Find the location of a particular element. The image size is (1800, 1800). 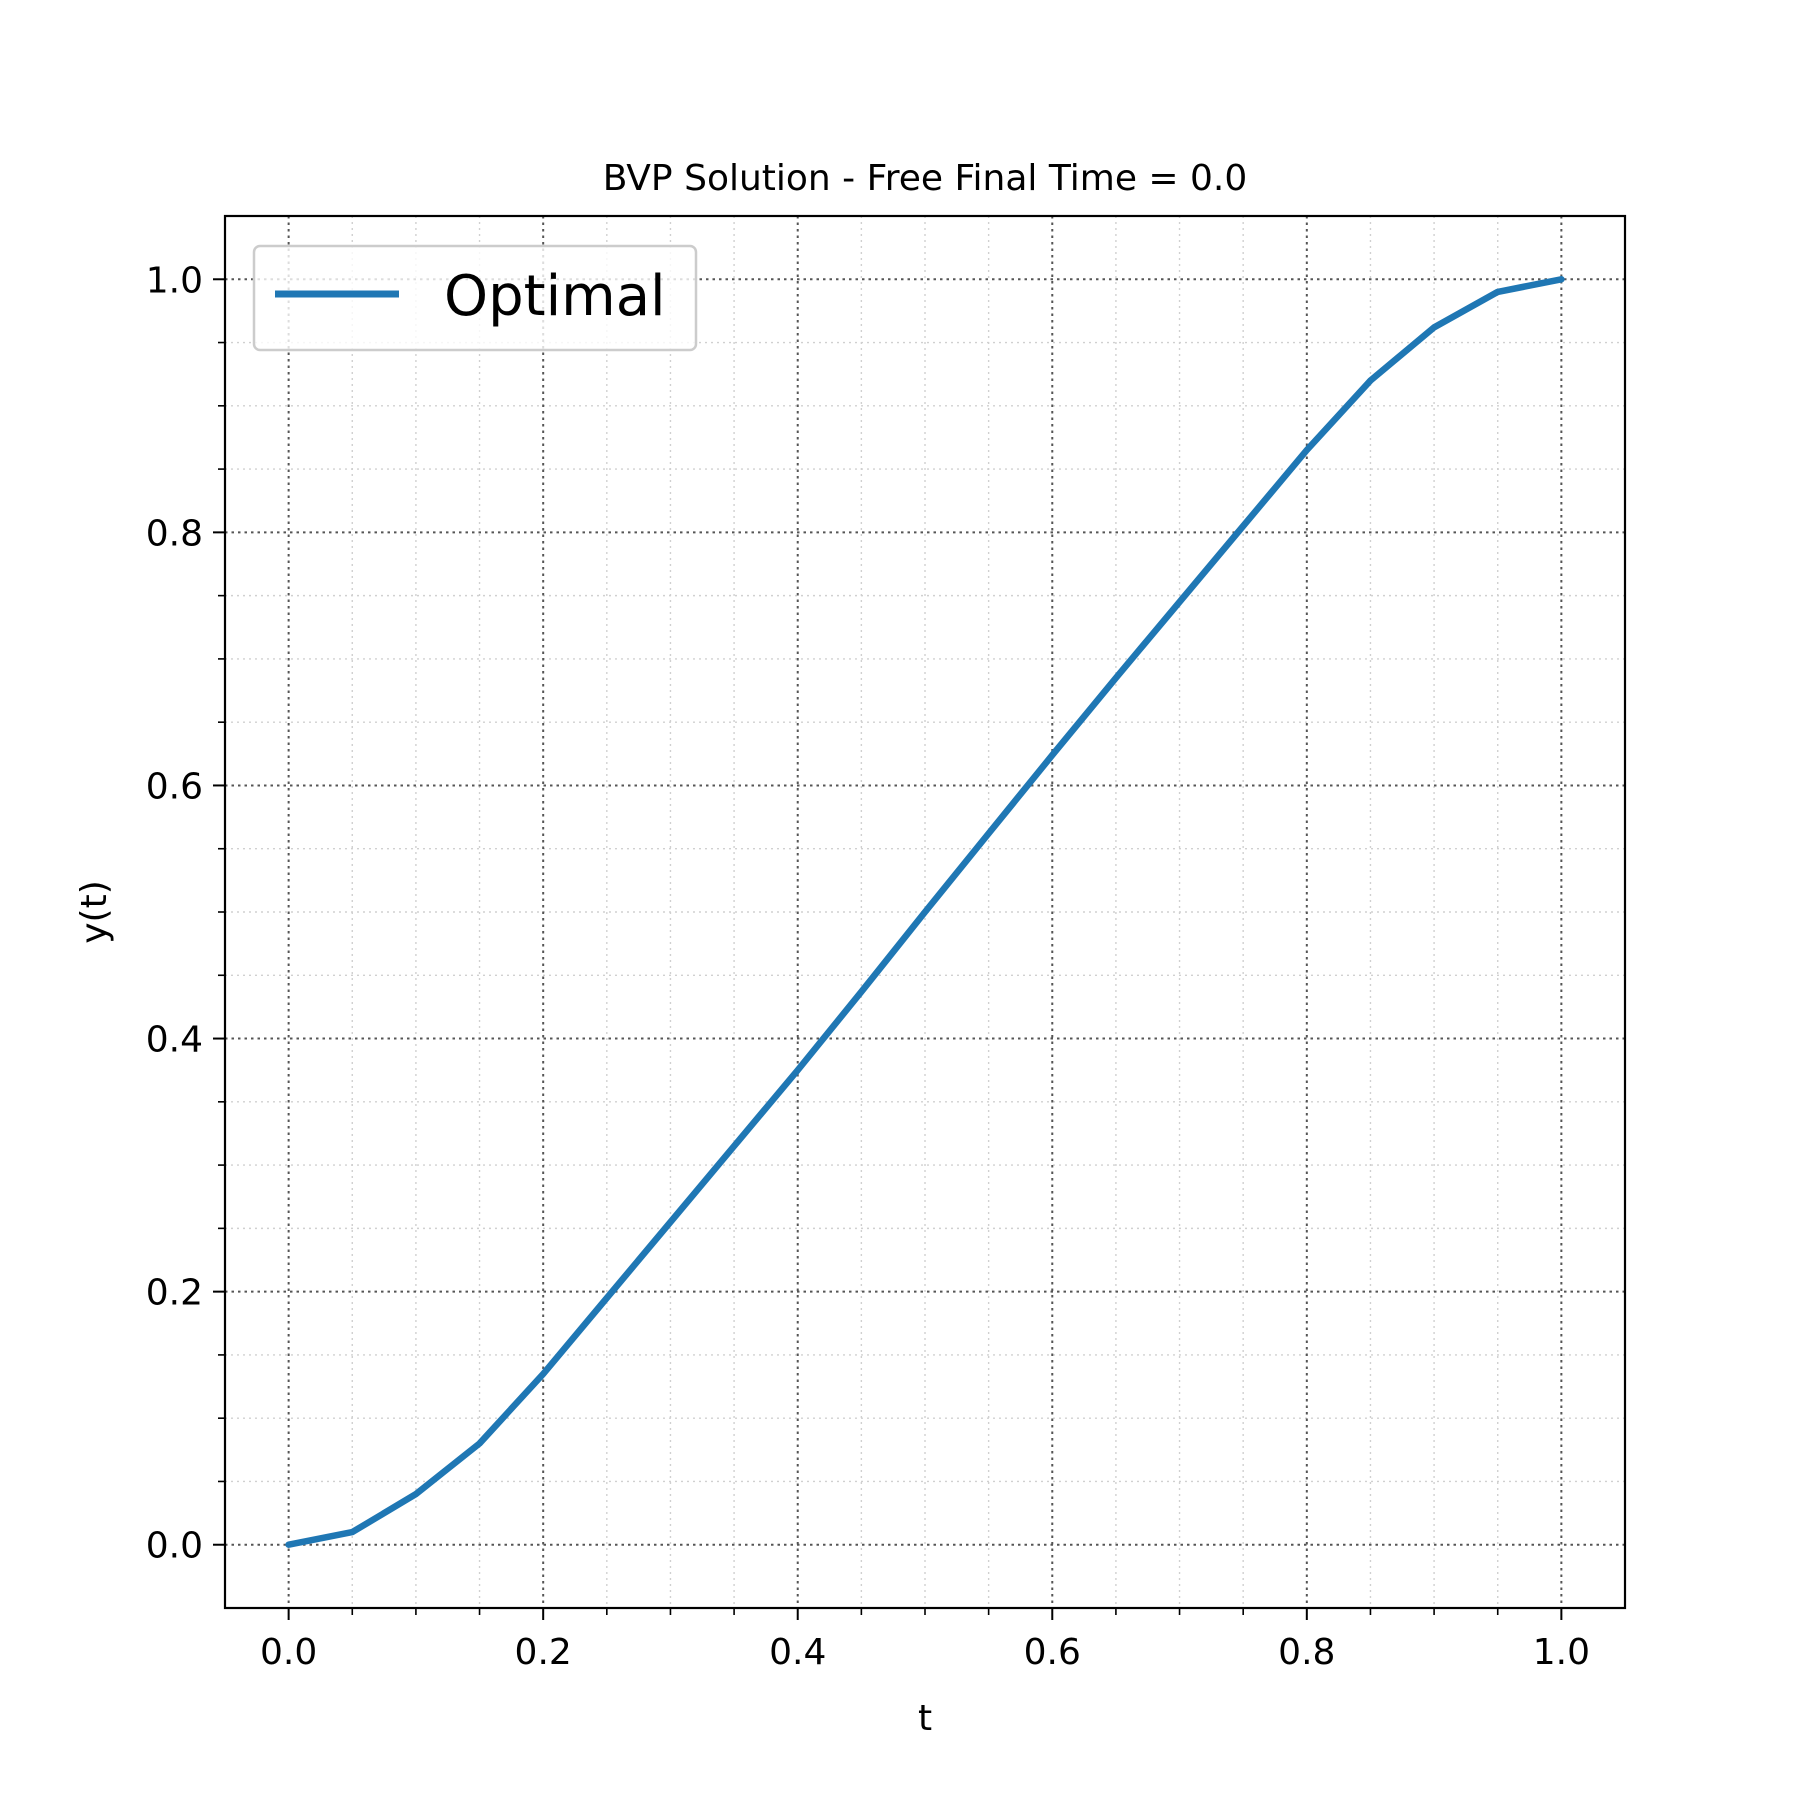

x-tick-label: 1.0 is located at coordinates (1561, 1652).